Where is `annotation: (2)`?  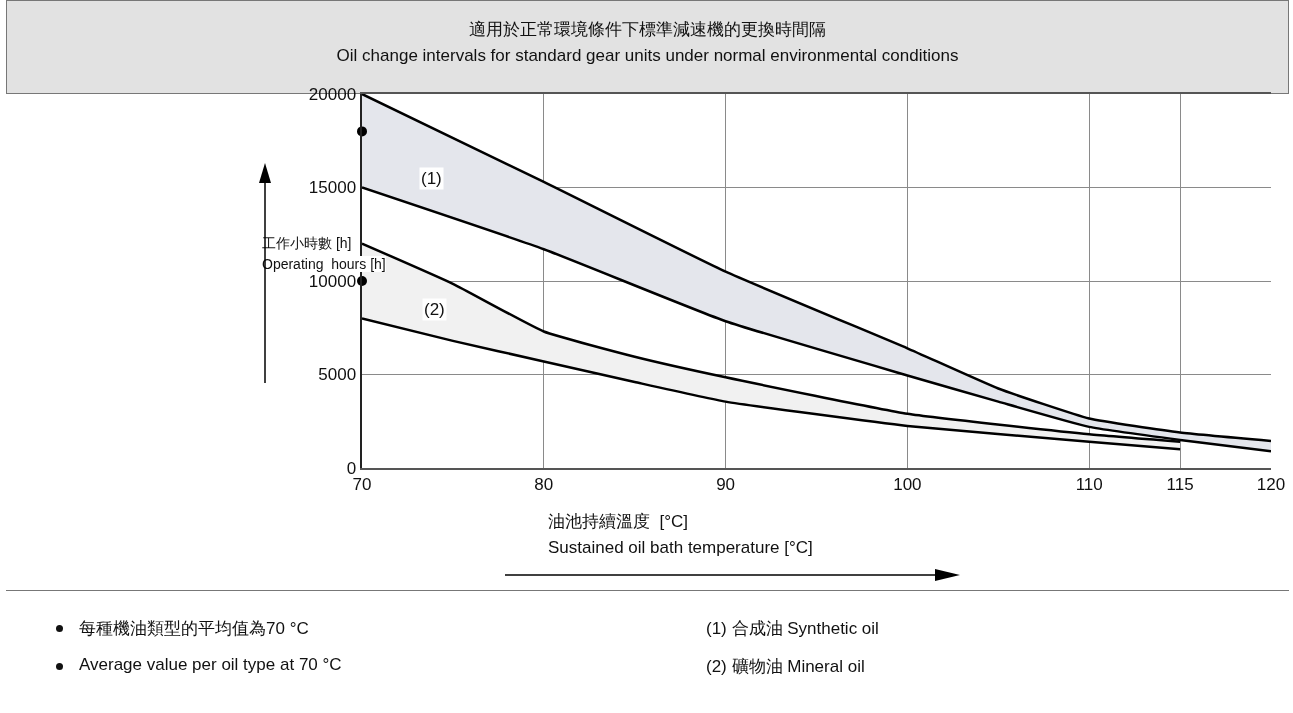 annotation: (2) is located at coordinates (434, 309).